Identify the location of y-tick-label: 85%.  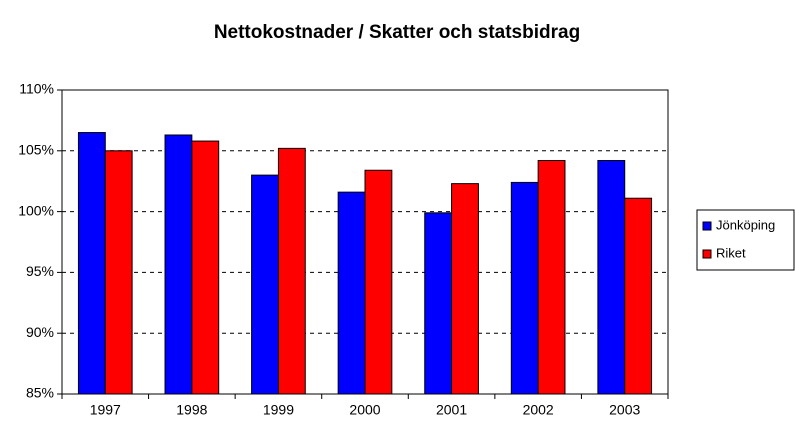
(40, 393).